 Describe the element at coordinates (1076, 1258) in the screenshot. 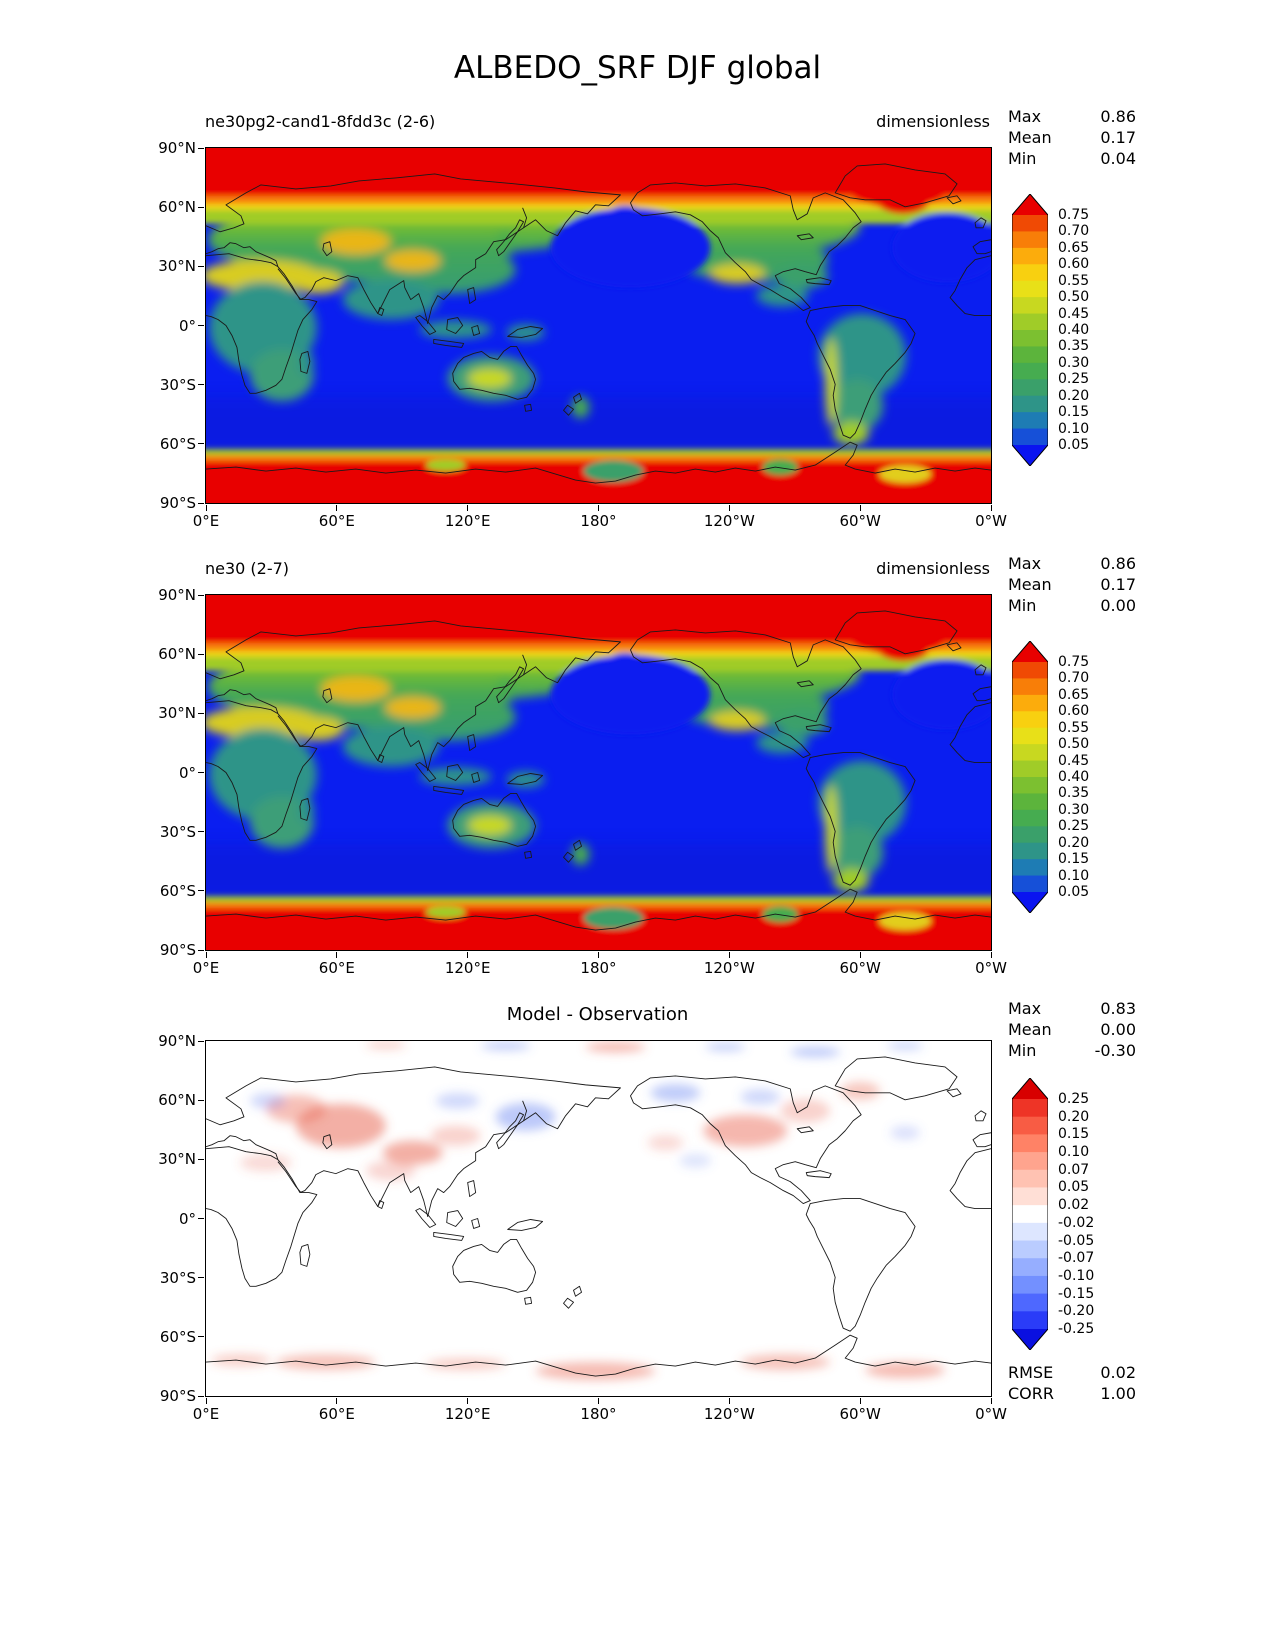

I see `colorbar-tick-label: -0.07` at that location.